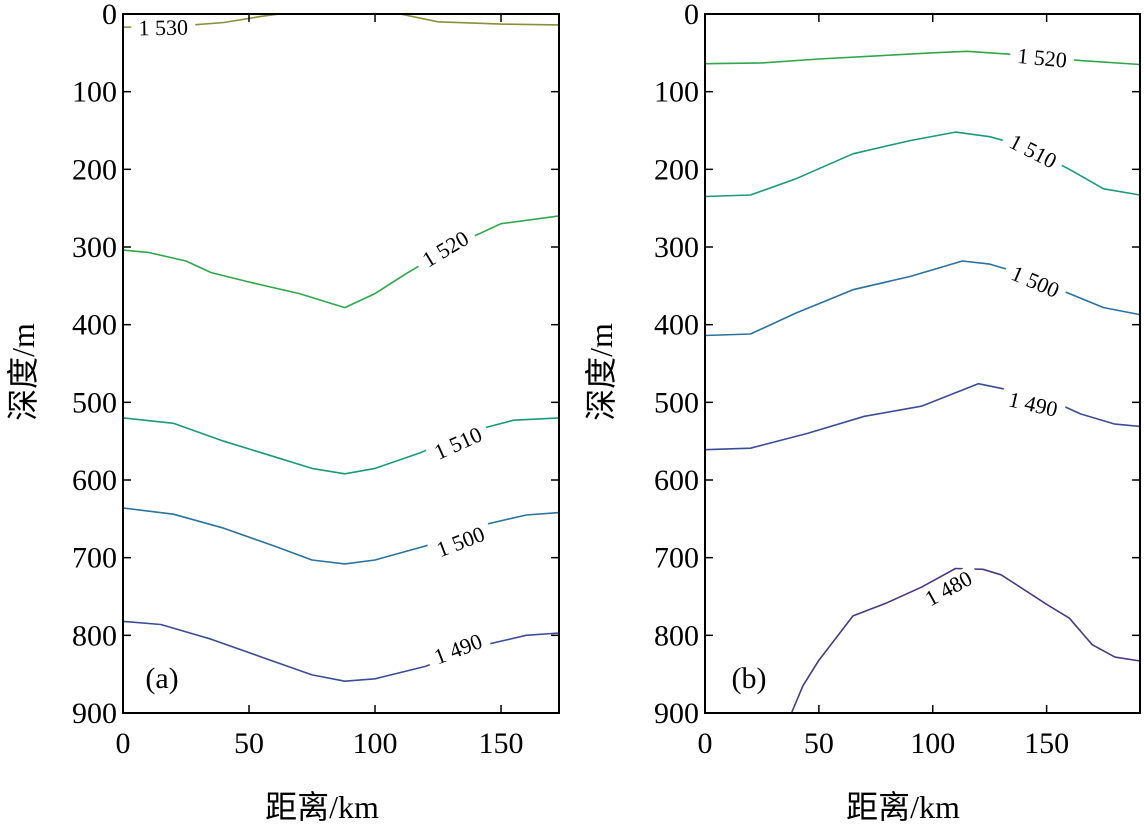 The height and width of the screenshot is (827, 1144). What do you see at coordinates (161, 678) in the screenshot?
I see `panel-a-label: (a)` at bounding box center [161, 678].